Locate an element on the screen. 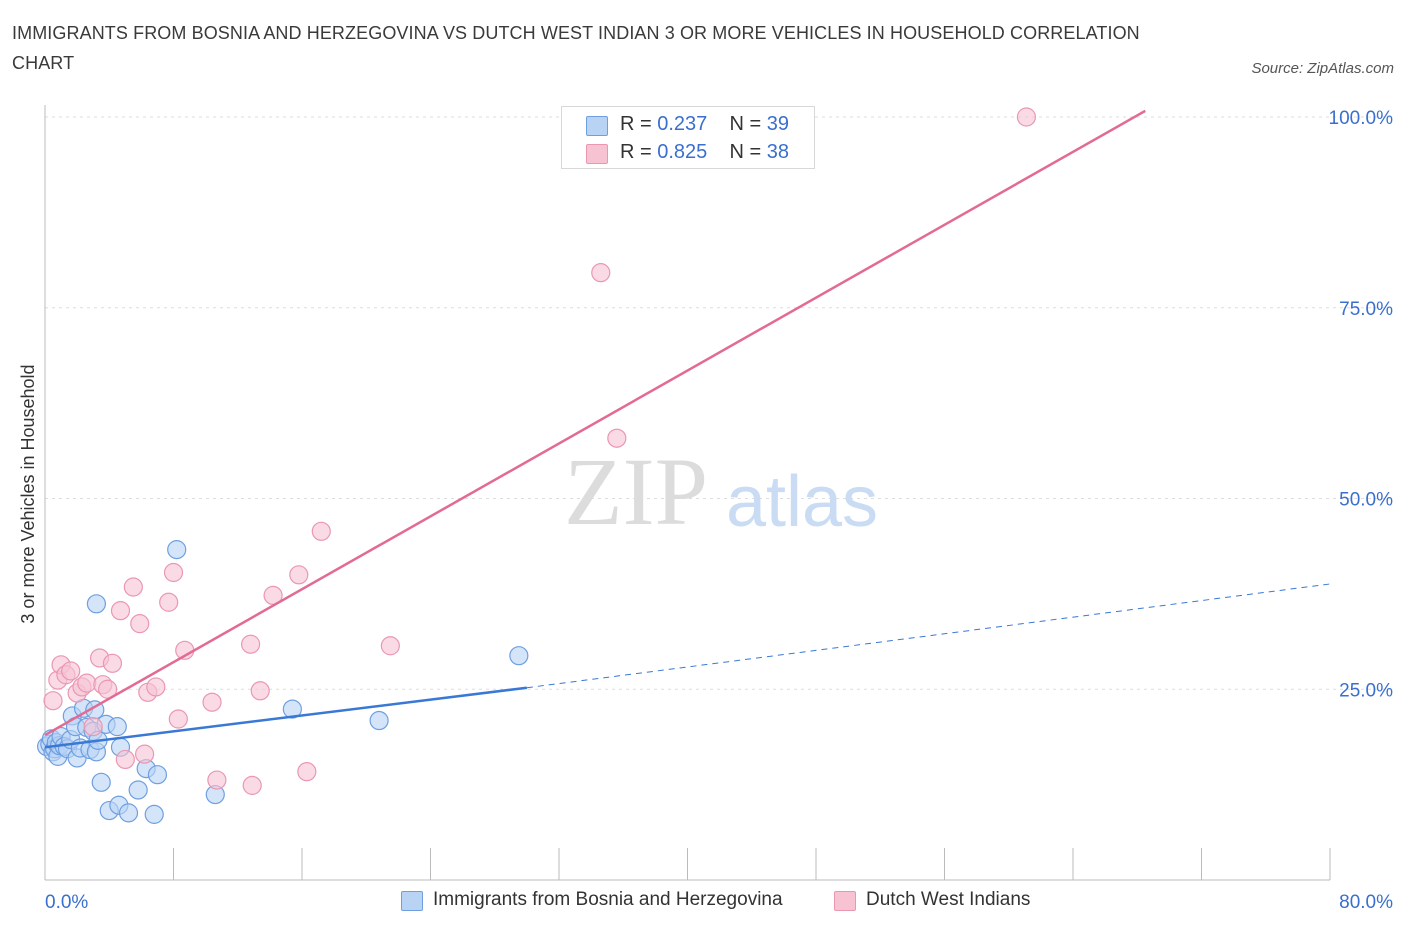 This screenshot has width=1406, height=930. trend-line-bosnia is located at coordinates (286, 717).